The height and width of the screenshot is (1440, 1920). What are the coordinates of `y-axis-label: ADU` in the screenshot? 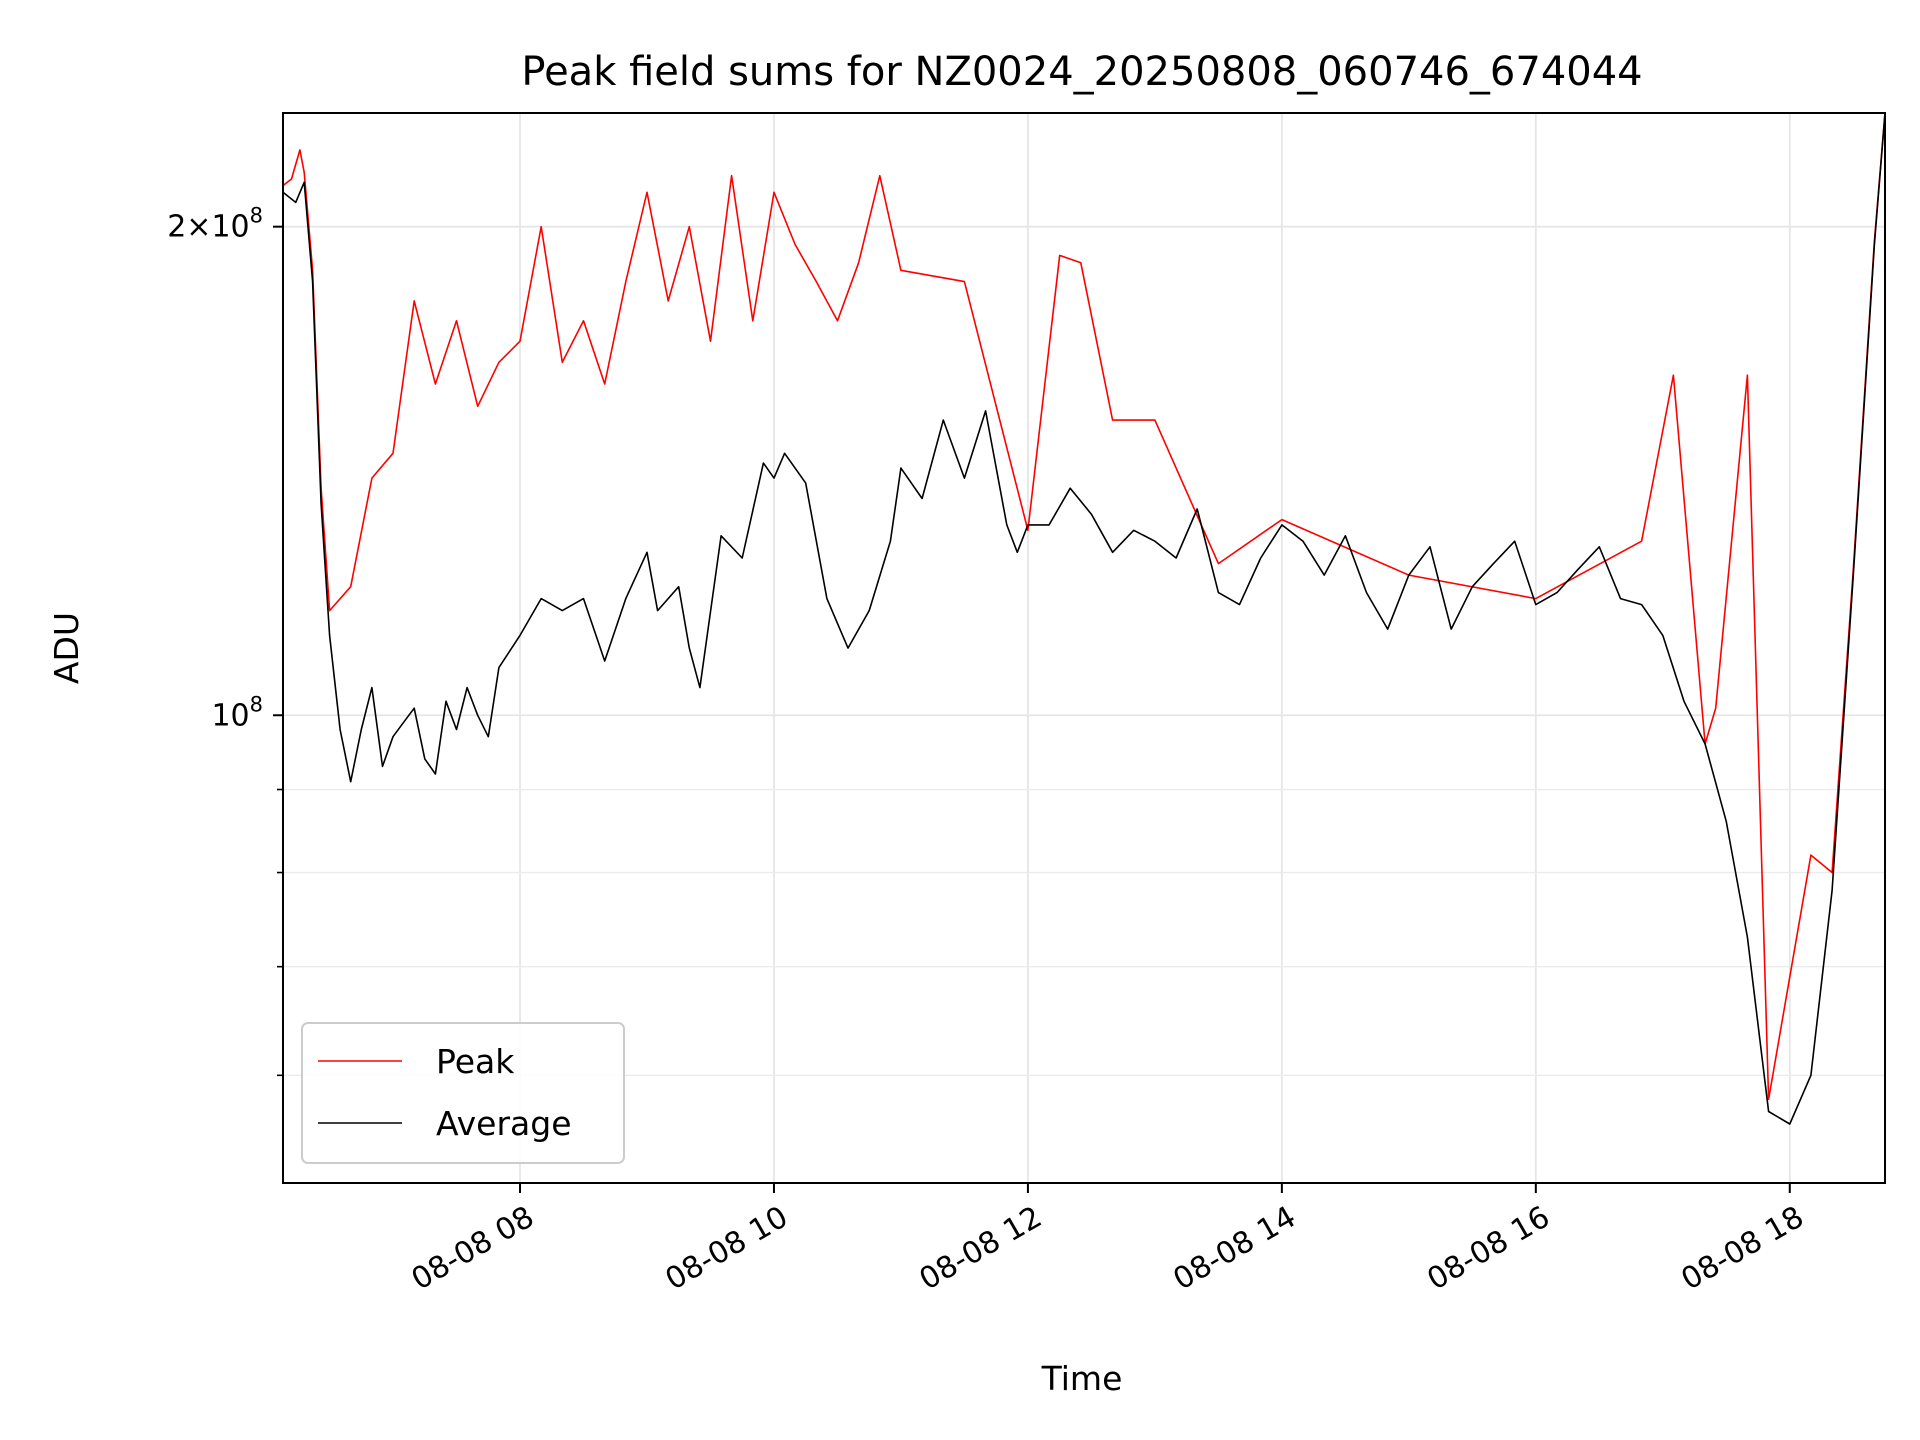 It's located at (66, 648).